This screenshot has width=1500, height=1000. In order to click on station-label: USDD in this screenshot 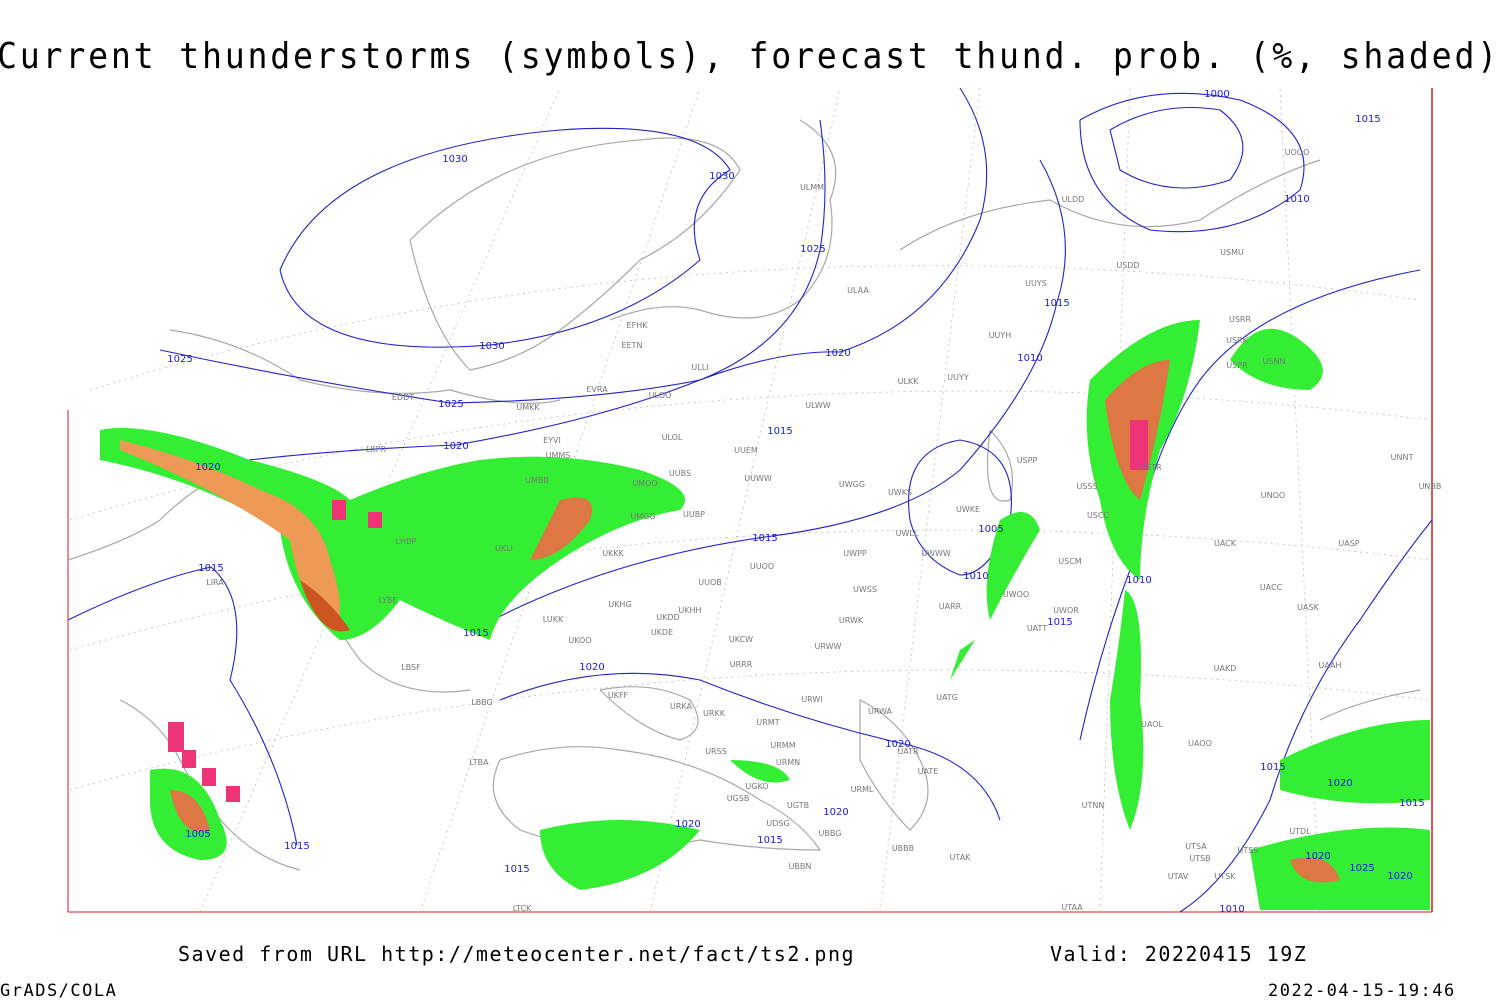, I will do `click(1127, 265)`.